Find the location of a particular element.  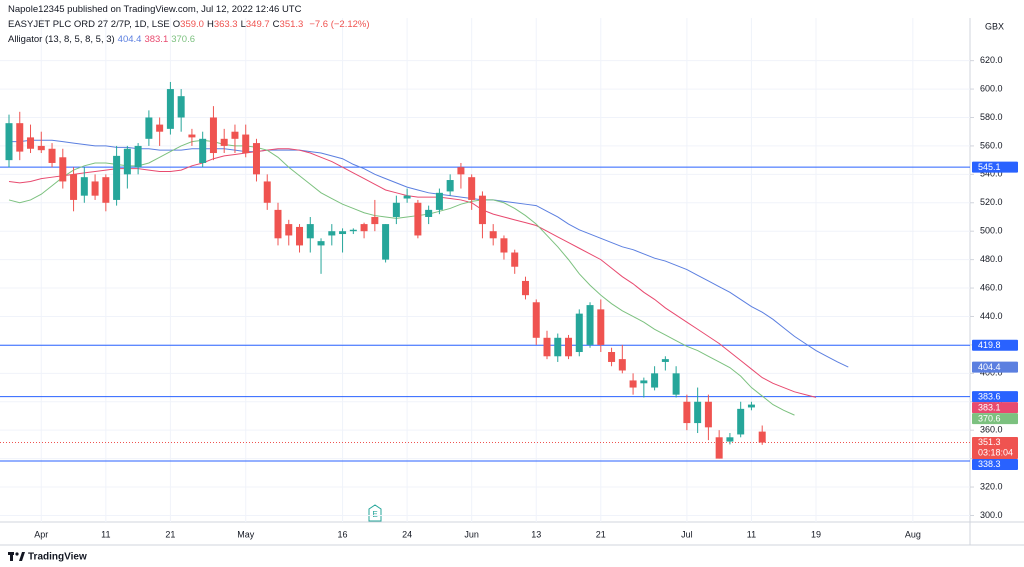

indicator-value: 404.4 is located at coordinates (129, 39).